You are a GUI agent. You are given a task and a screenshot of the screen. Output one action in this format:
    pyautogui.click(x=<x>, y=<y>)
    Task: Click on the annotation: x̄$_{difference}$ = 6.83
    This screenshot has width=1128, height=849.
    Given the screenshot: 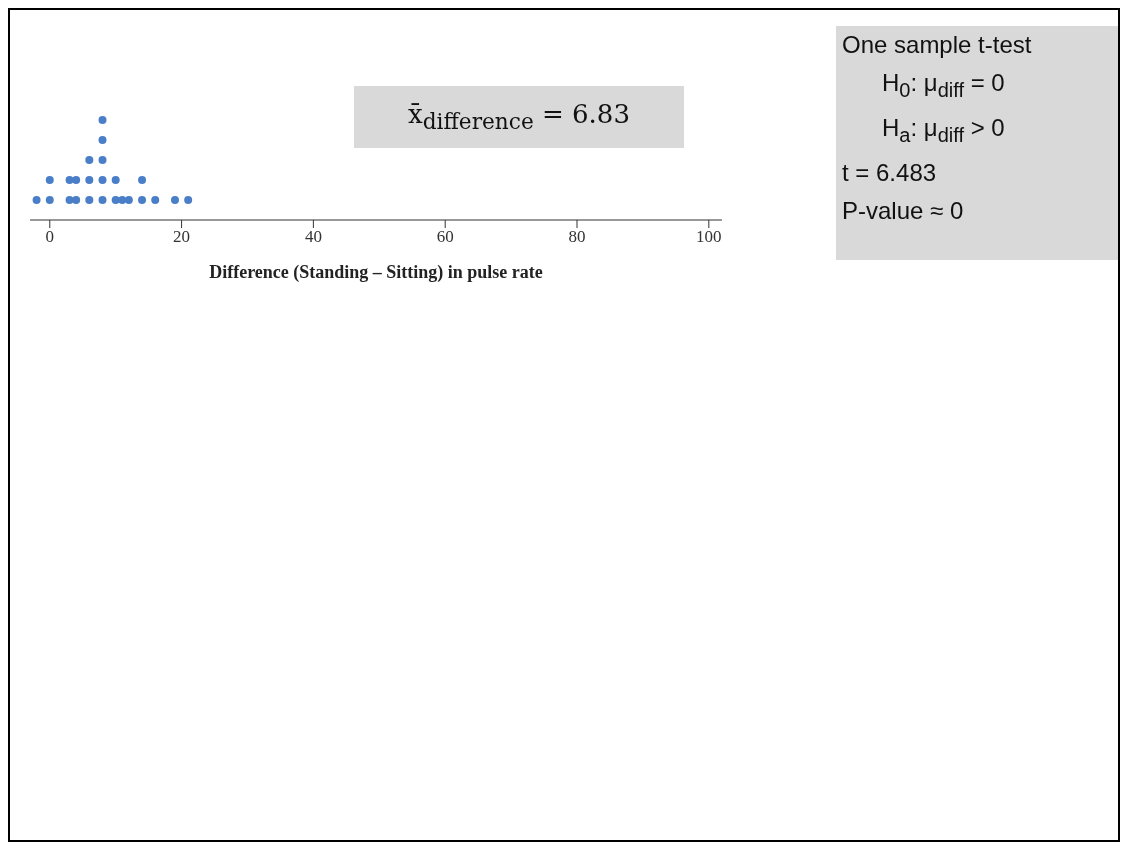 What is the action you would take?
    pyautogui.click(x=519, y=117)
    